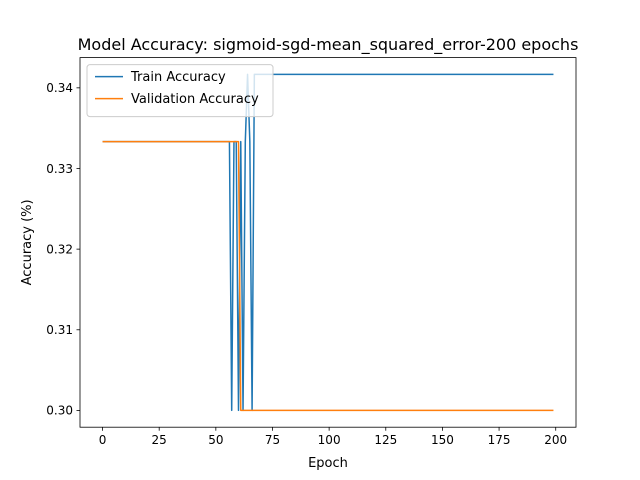 The image size is (640, 480). Describe the element at coordinates (195, 99) in the screenshot. I see `legend-label-2: Validation Accuracy` at that location.